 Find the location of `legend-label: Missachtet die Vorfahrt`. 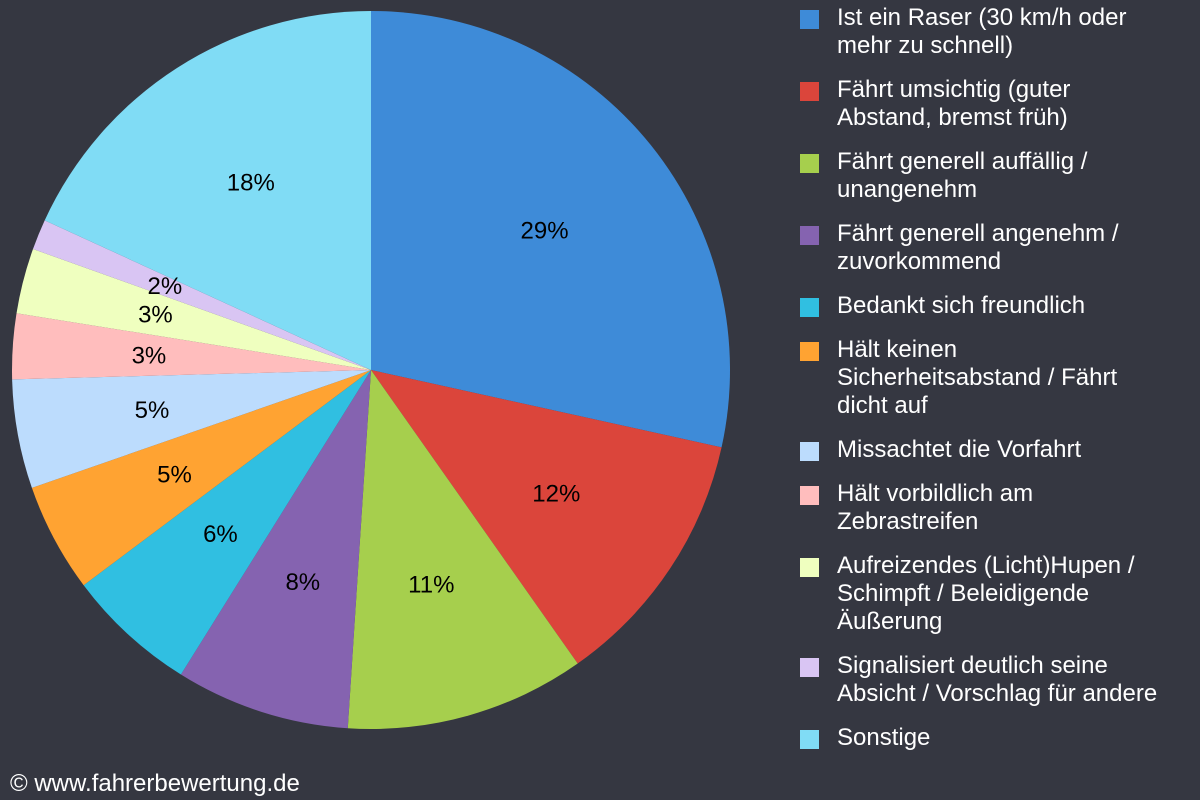

legend-label: Missachtet die Vorfahrt is located at coordinates (959, 449).